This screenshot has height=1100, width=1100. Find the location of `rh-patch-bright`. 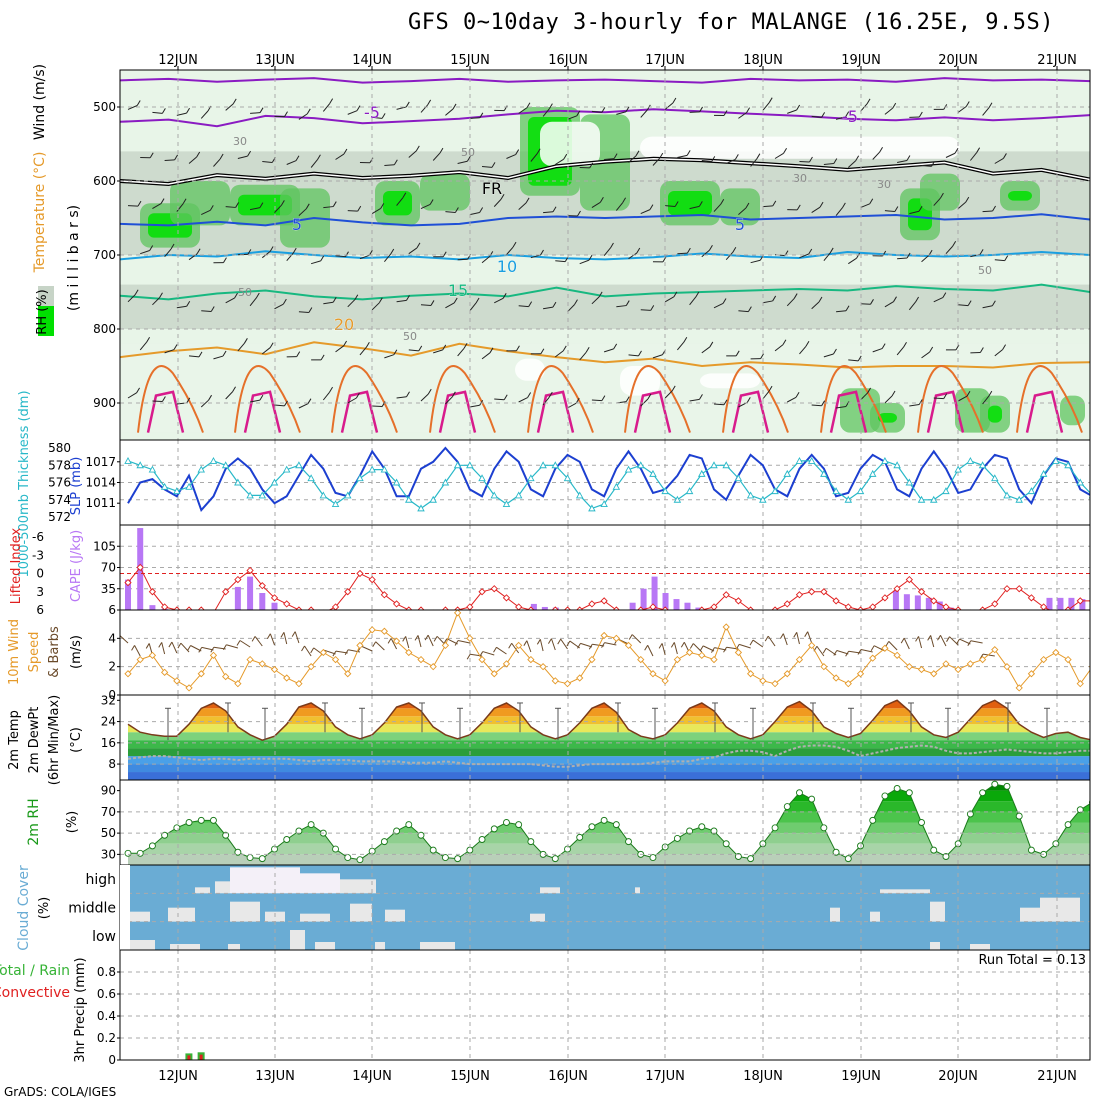

rh-patch-bright is located at coordinates (690, 203).